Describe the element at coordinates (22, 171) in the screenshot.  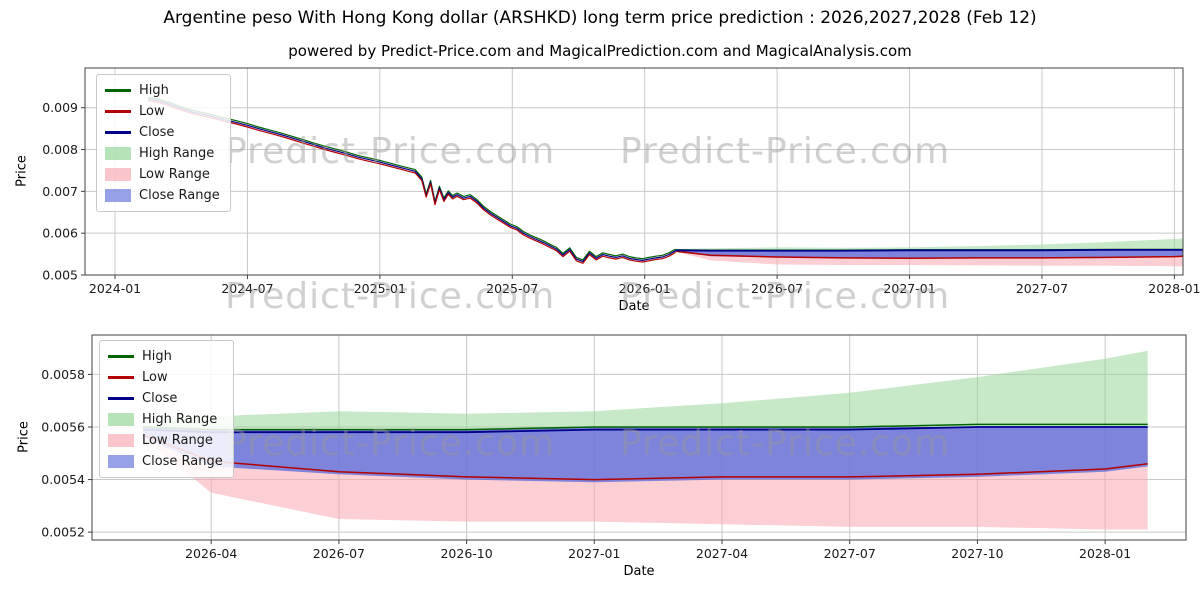
I see `y-axis-label-top: Price` at that location.